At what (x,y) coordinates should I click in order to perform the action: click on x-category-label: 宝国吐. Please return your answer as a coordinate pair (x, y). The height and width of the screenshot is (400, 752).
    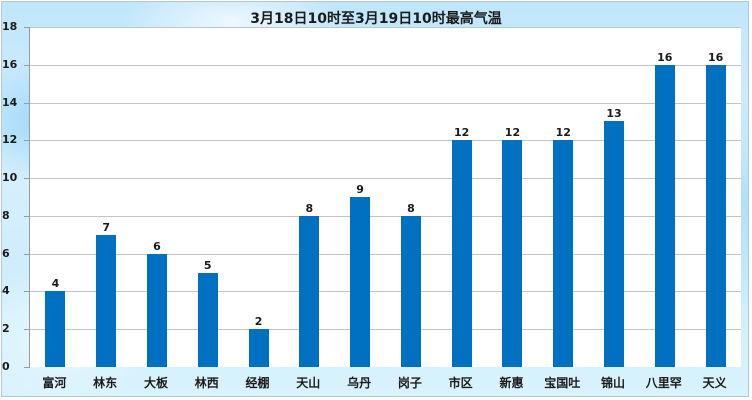
    Looking at the image, I should click on (562, 383).